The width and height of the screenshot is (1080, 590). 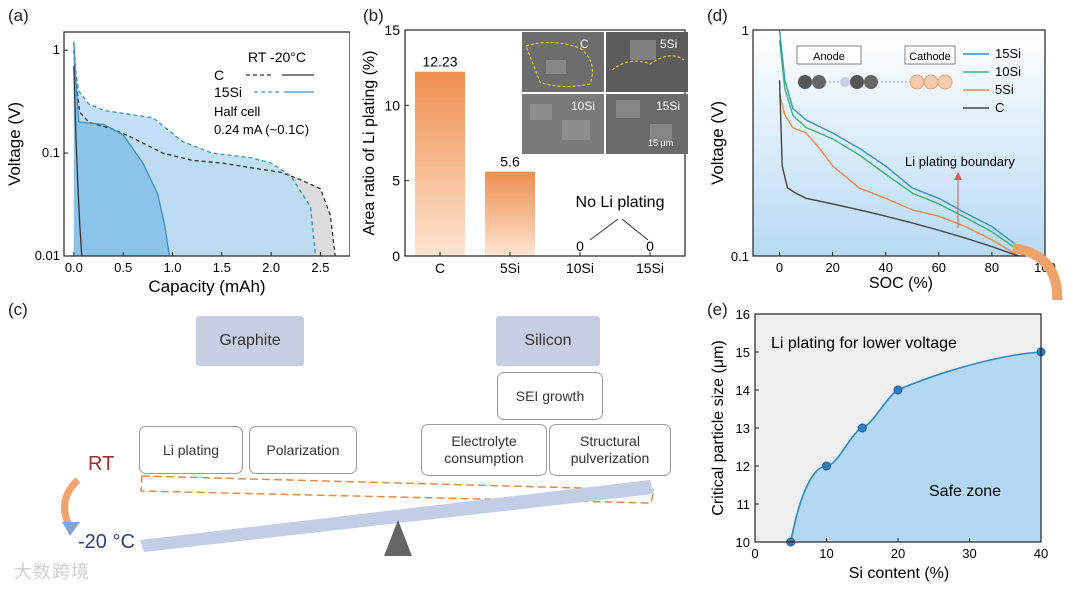 I want to click on chart-a-fill-15si-cold, so click(x=121, y=148).